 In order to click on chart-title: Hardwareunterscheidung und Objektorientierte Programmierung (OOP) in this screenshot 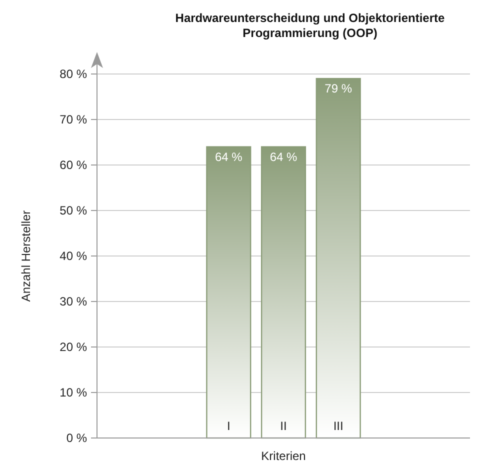, I will do `click(310, 25)`.